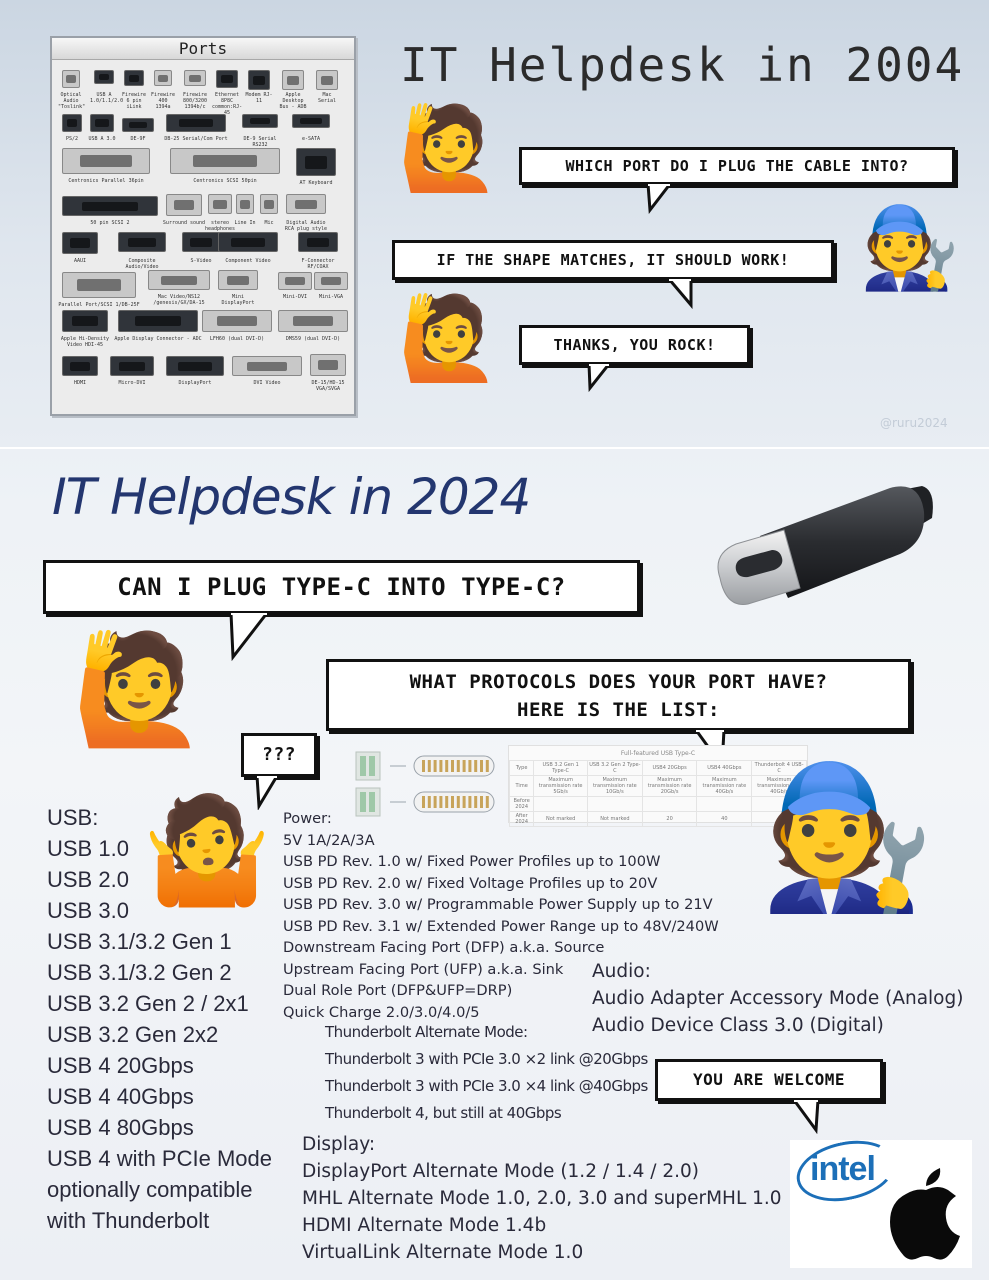 The width and height of the screenshot is (989, 1280). Describe the element at coordinates (260, 142) in the screenshot. I see `port-label: DE-9 Serial RS232` at that location.